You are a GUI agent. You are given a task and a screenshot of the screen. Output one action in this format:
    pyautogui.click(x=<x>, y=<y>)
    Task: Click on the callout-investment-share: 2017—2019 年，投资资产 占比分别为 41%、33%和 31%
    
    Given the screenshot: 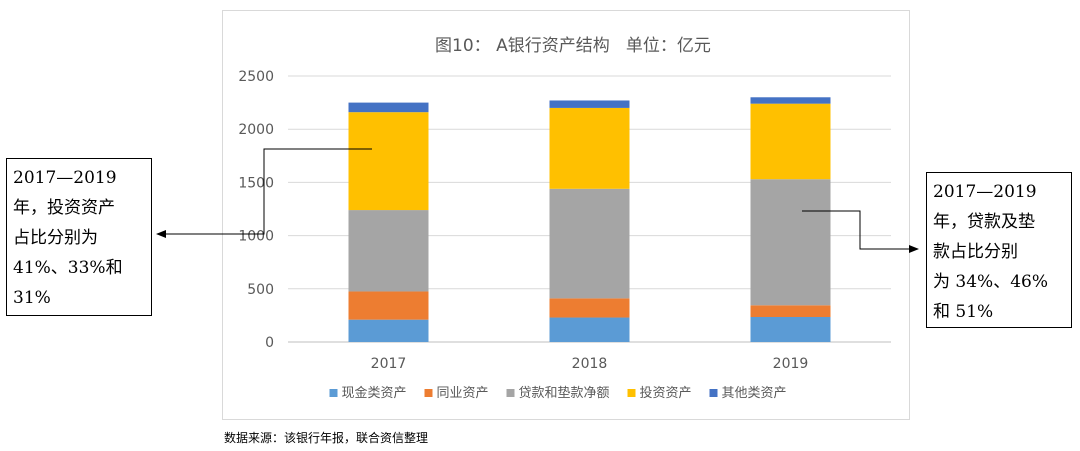 What is the action you would take?
    pyautogui.click(x=79, y=237)
    